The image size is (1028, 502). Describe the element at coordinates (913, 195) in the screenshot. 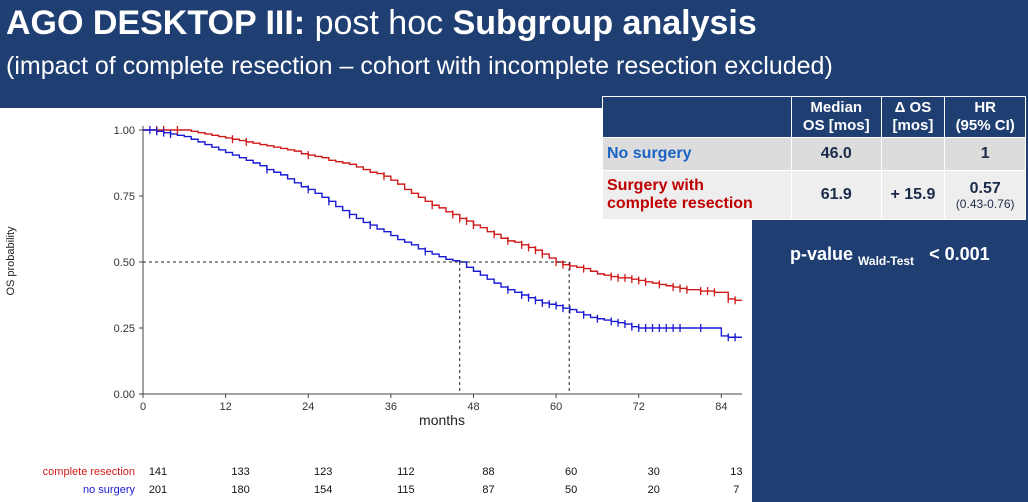

I see `delta-complete-resection: + 15.9` at that location.